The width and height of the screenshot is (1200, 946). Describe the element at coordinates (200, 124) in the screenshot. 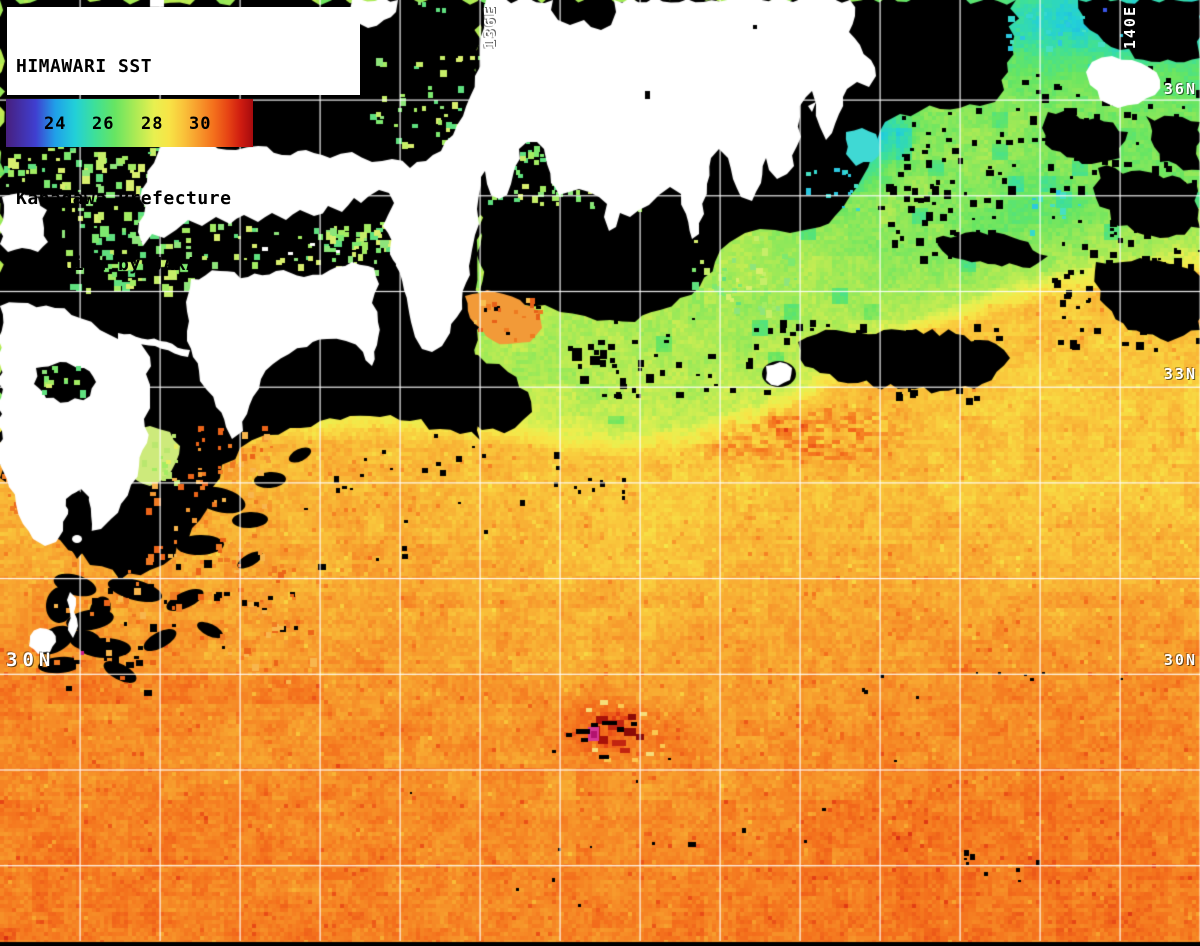

I see `color-scale-tick: 30` at that location.